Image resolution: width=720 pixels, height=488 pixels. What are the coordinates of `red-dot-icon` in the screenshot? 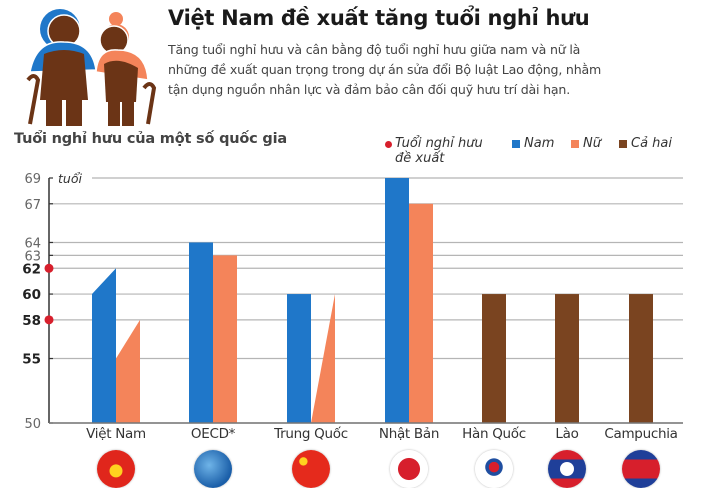 It's located at (388, 144).